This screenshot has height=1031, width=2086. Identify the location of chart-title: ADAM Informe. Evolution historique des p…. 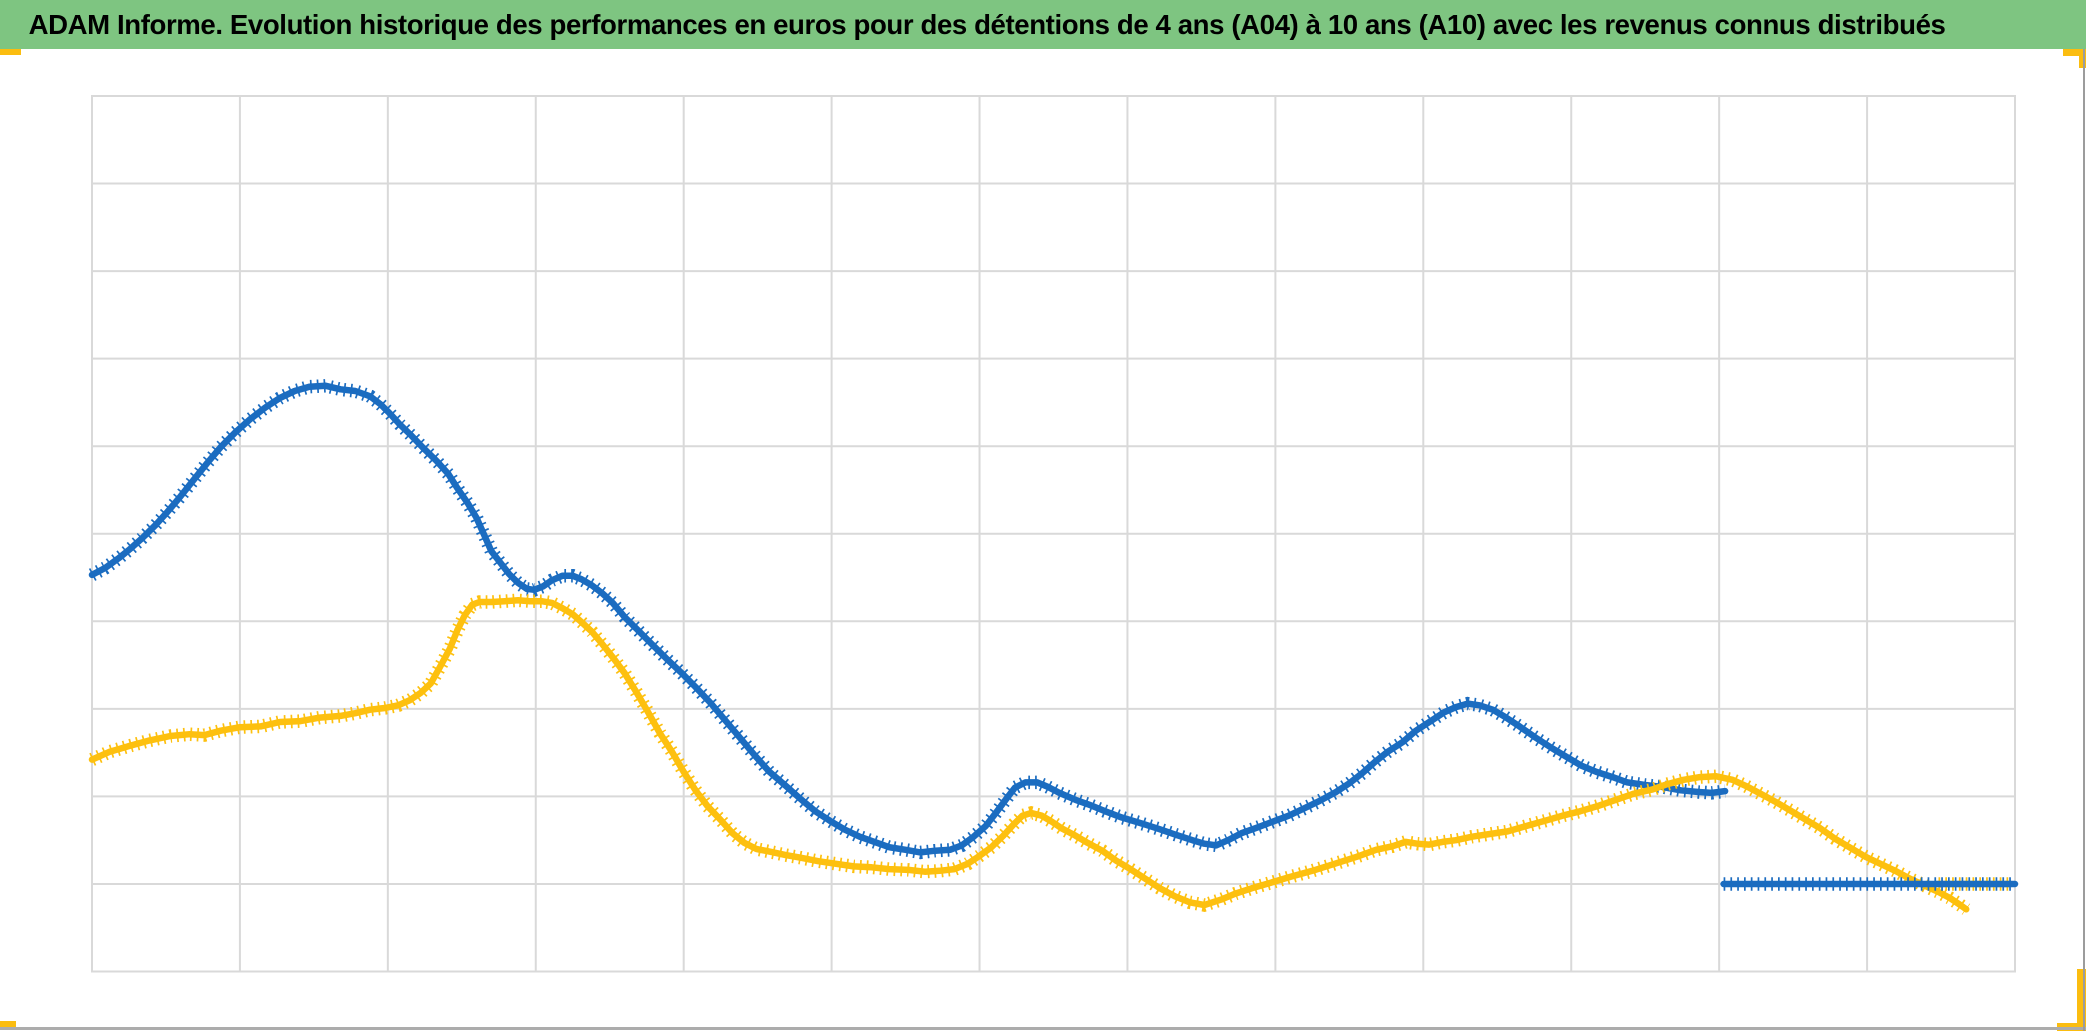
(987, 24).